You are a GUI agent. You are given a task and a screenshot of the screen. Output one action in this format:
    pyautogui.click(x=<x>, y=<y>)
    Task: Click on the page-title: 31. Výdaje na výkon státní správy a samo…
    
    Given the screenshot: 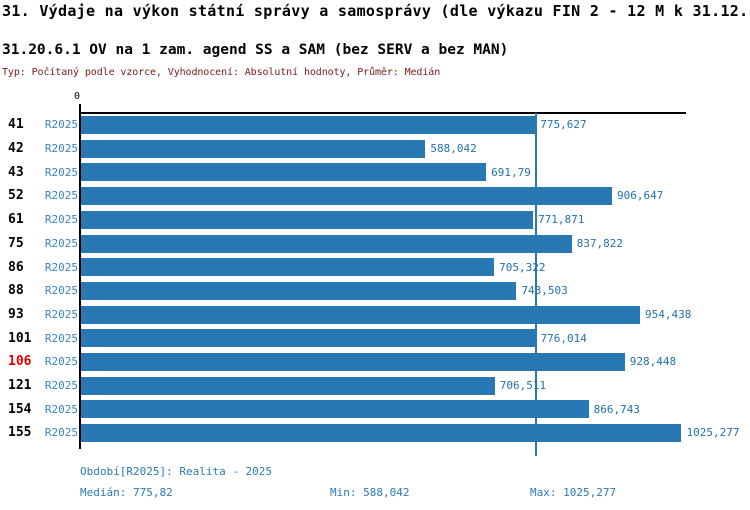 What is the action you would take?
    pyautogui.click(x=376, y=11)
    